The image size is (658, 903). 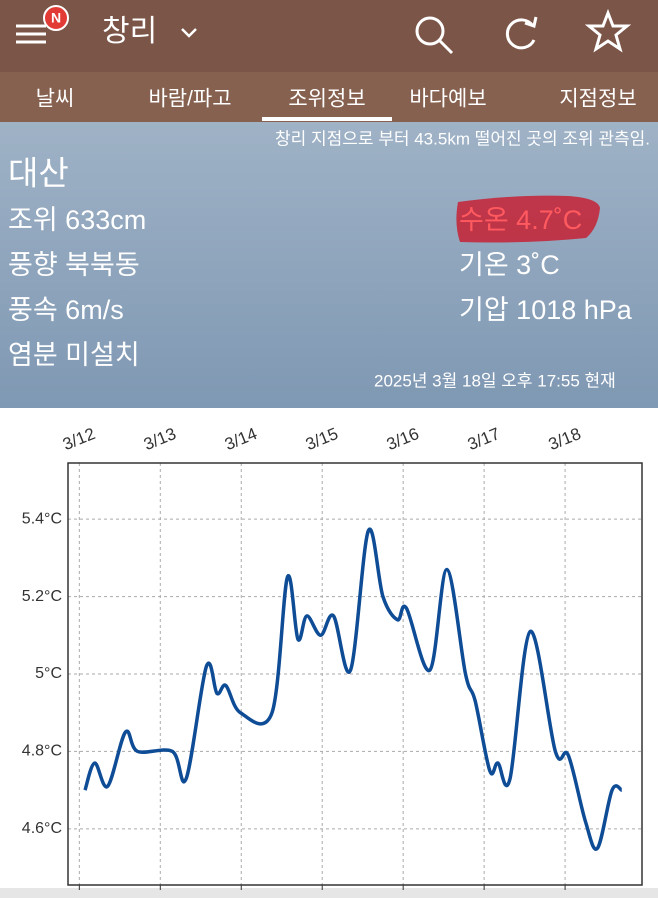 I want to click on location-title: 창리, so click(x=129, y=31).